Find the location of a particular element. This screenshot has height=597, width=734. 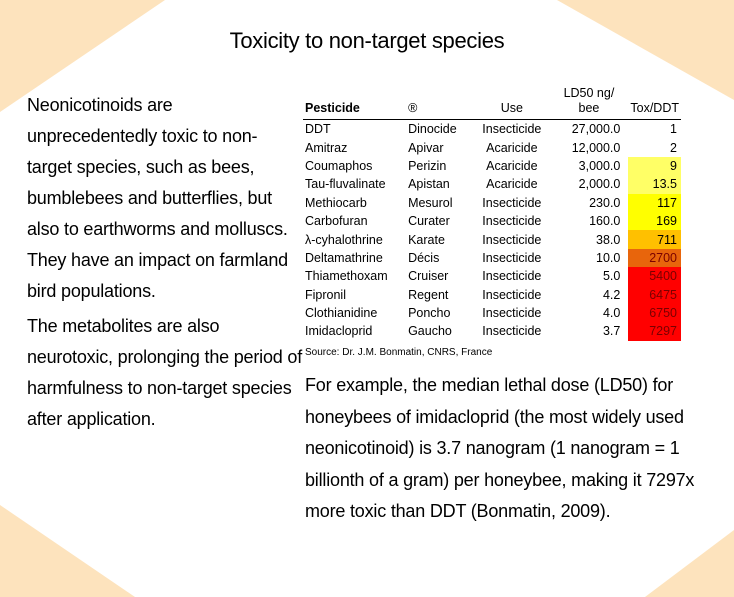

cell-ld50: 12,000.0 is located at coordinates (596, 147).